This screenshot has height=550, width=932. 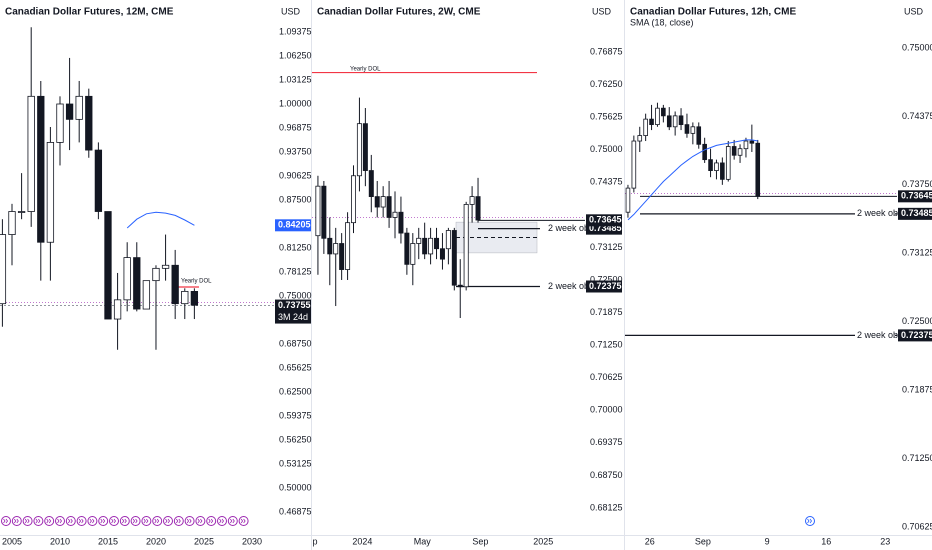 I want to click on y-tick-label: 0.53125, so click(x=295, y=463).